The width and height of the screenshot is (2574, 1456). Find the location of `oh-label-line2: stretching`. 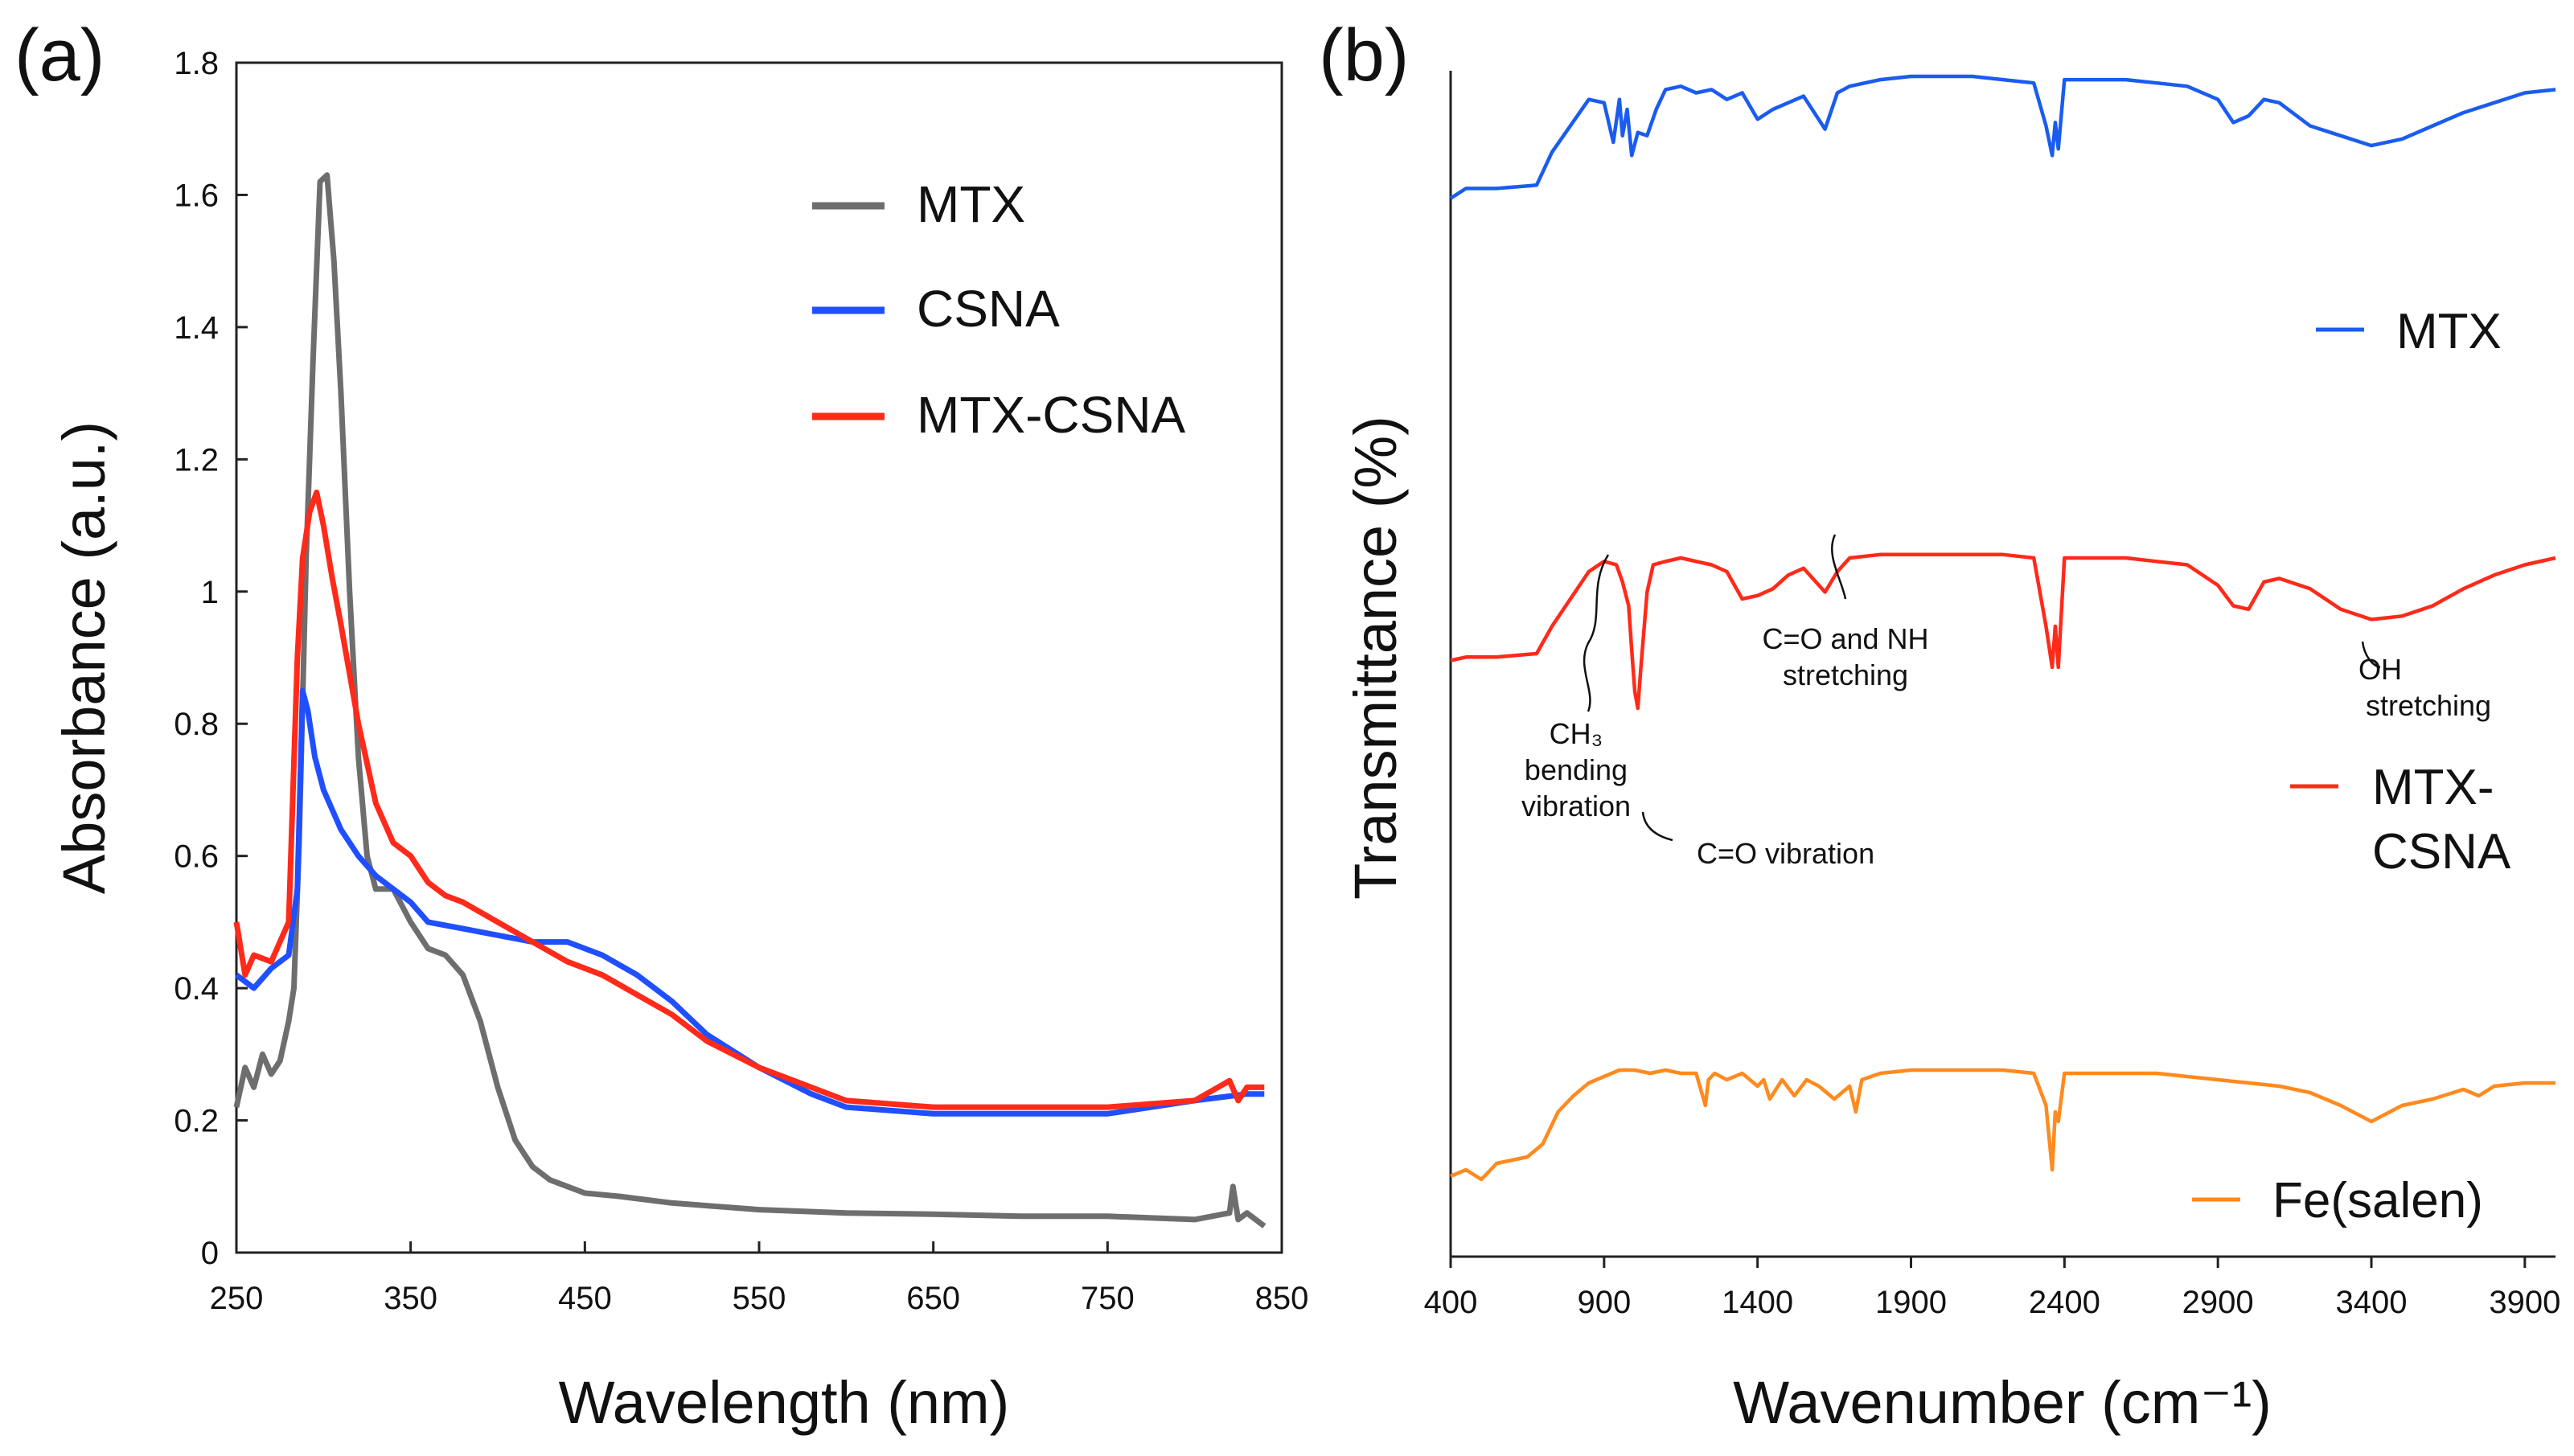

oh-label-line2: stretching is located at coordinates (2428, 705).